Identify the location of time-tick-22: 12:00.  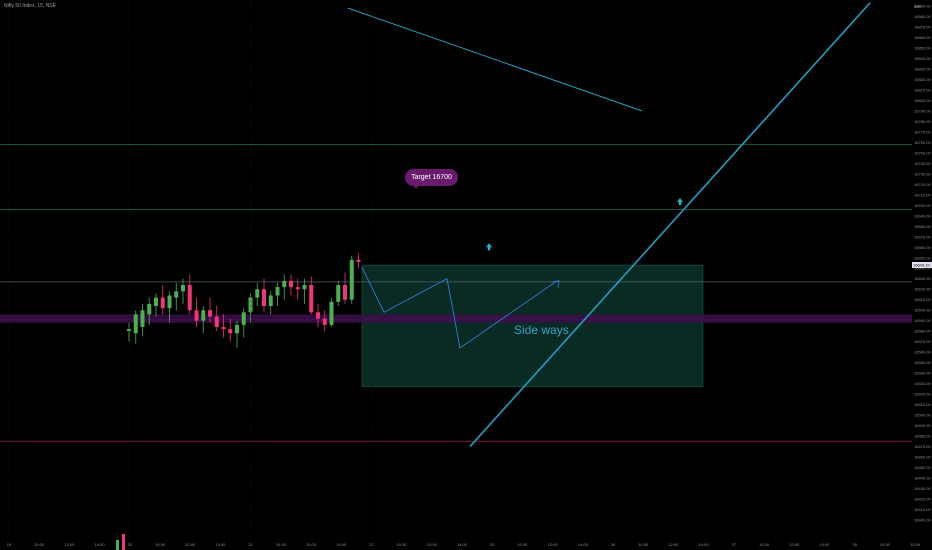
(673, 544).